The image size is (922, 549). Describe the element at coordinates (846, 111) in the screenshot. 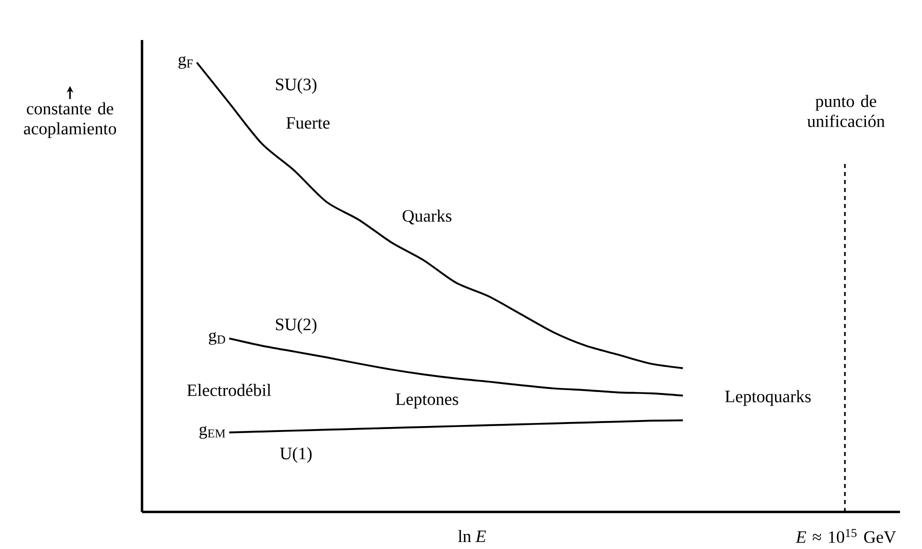

I see `annotation: punto de unificación` at that location.